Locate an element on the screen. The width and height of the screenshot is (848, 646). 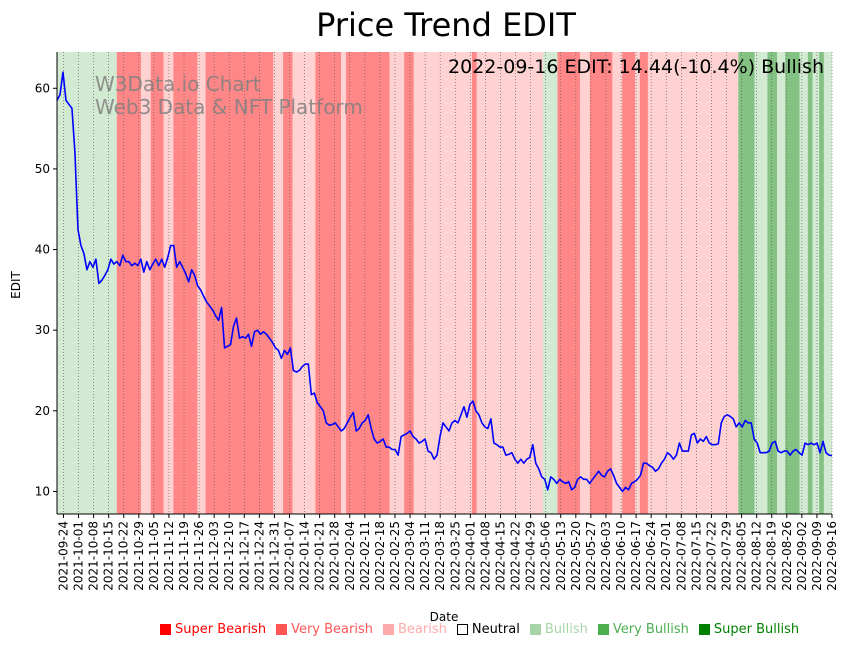
x-tick-label: 2022-01-21 is located at coordinates (320, 556).